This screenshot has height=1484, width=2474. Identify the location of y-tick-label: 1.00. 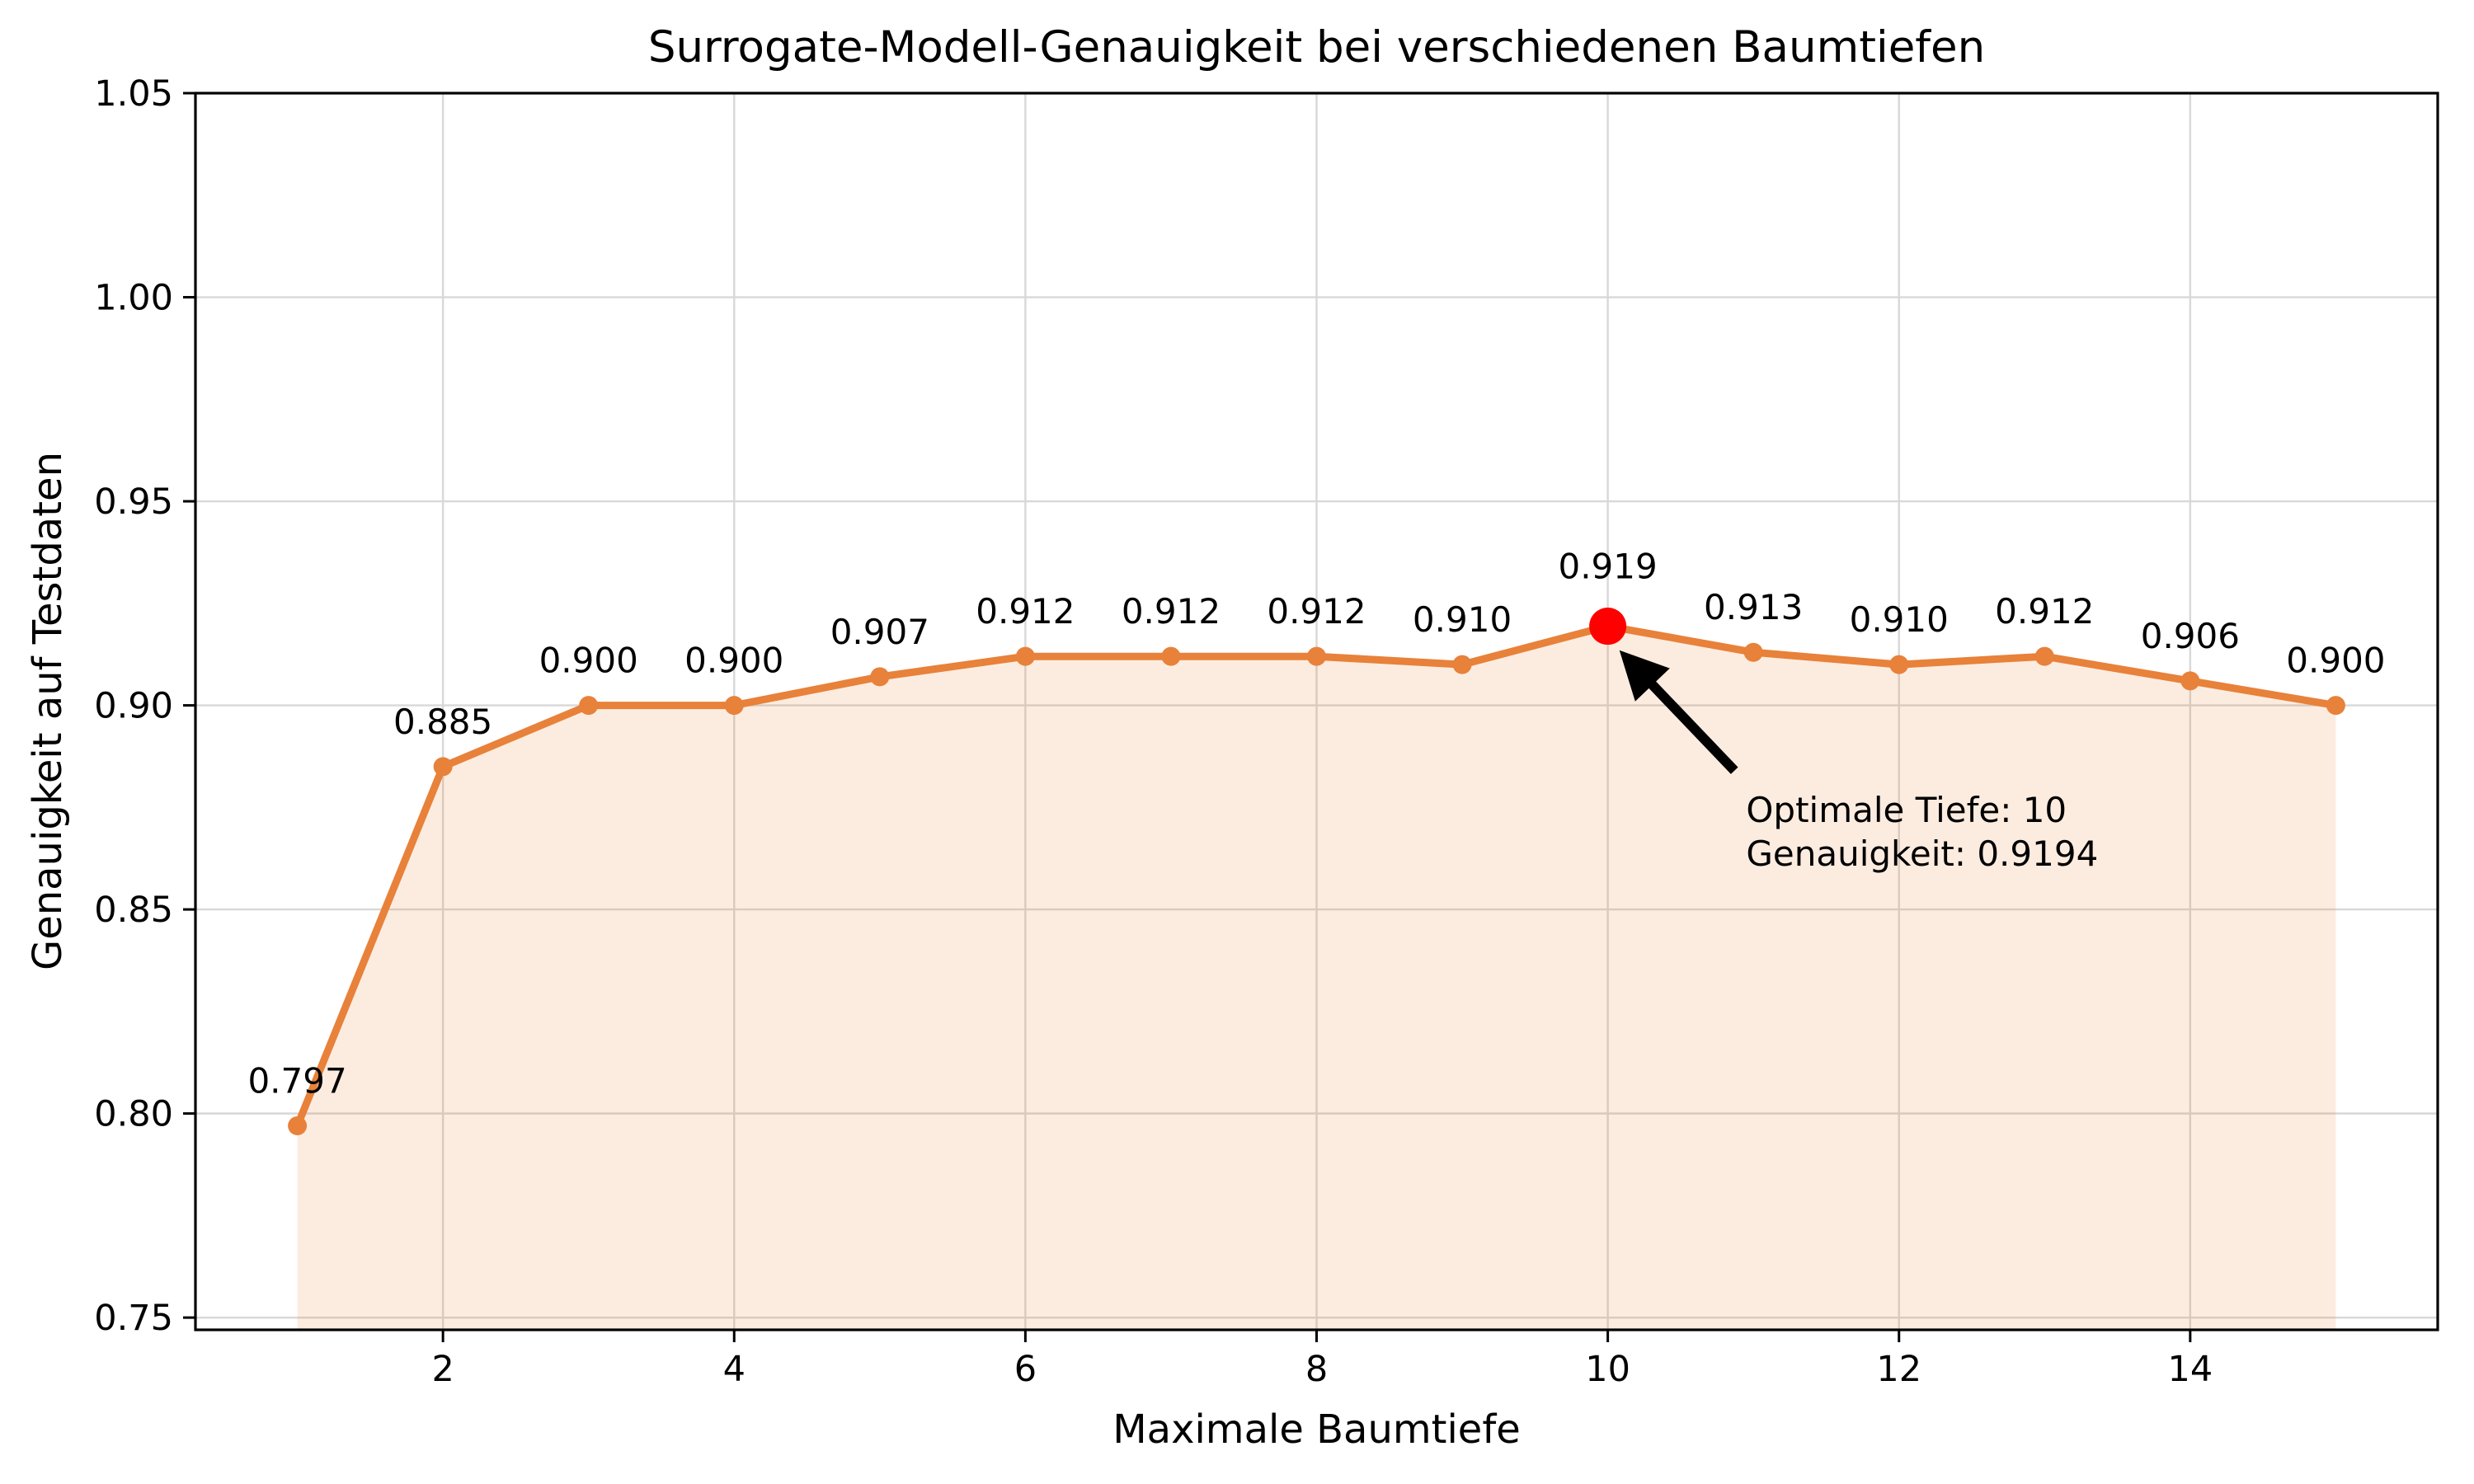
(133, 298).